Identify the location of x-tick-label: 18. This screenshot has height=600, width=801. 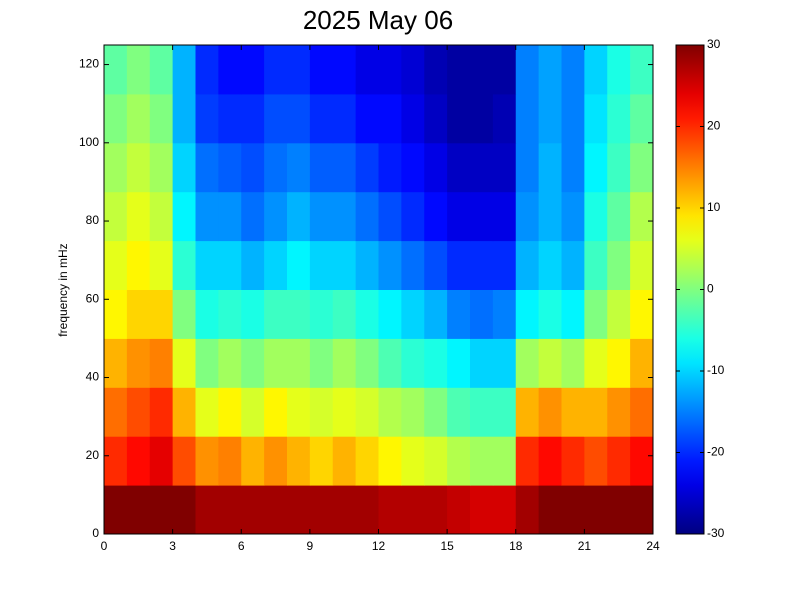
(516, 546).